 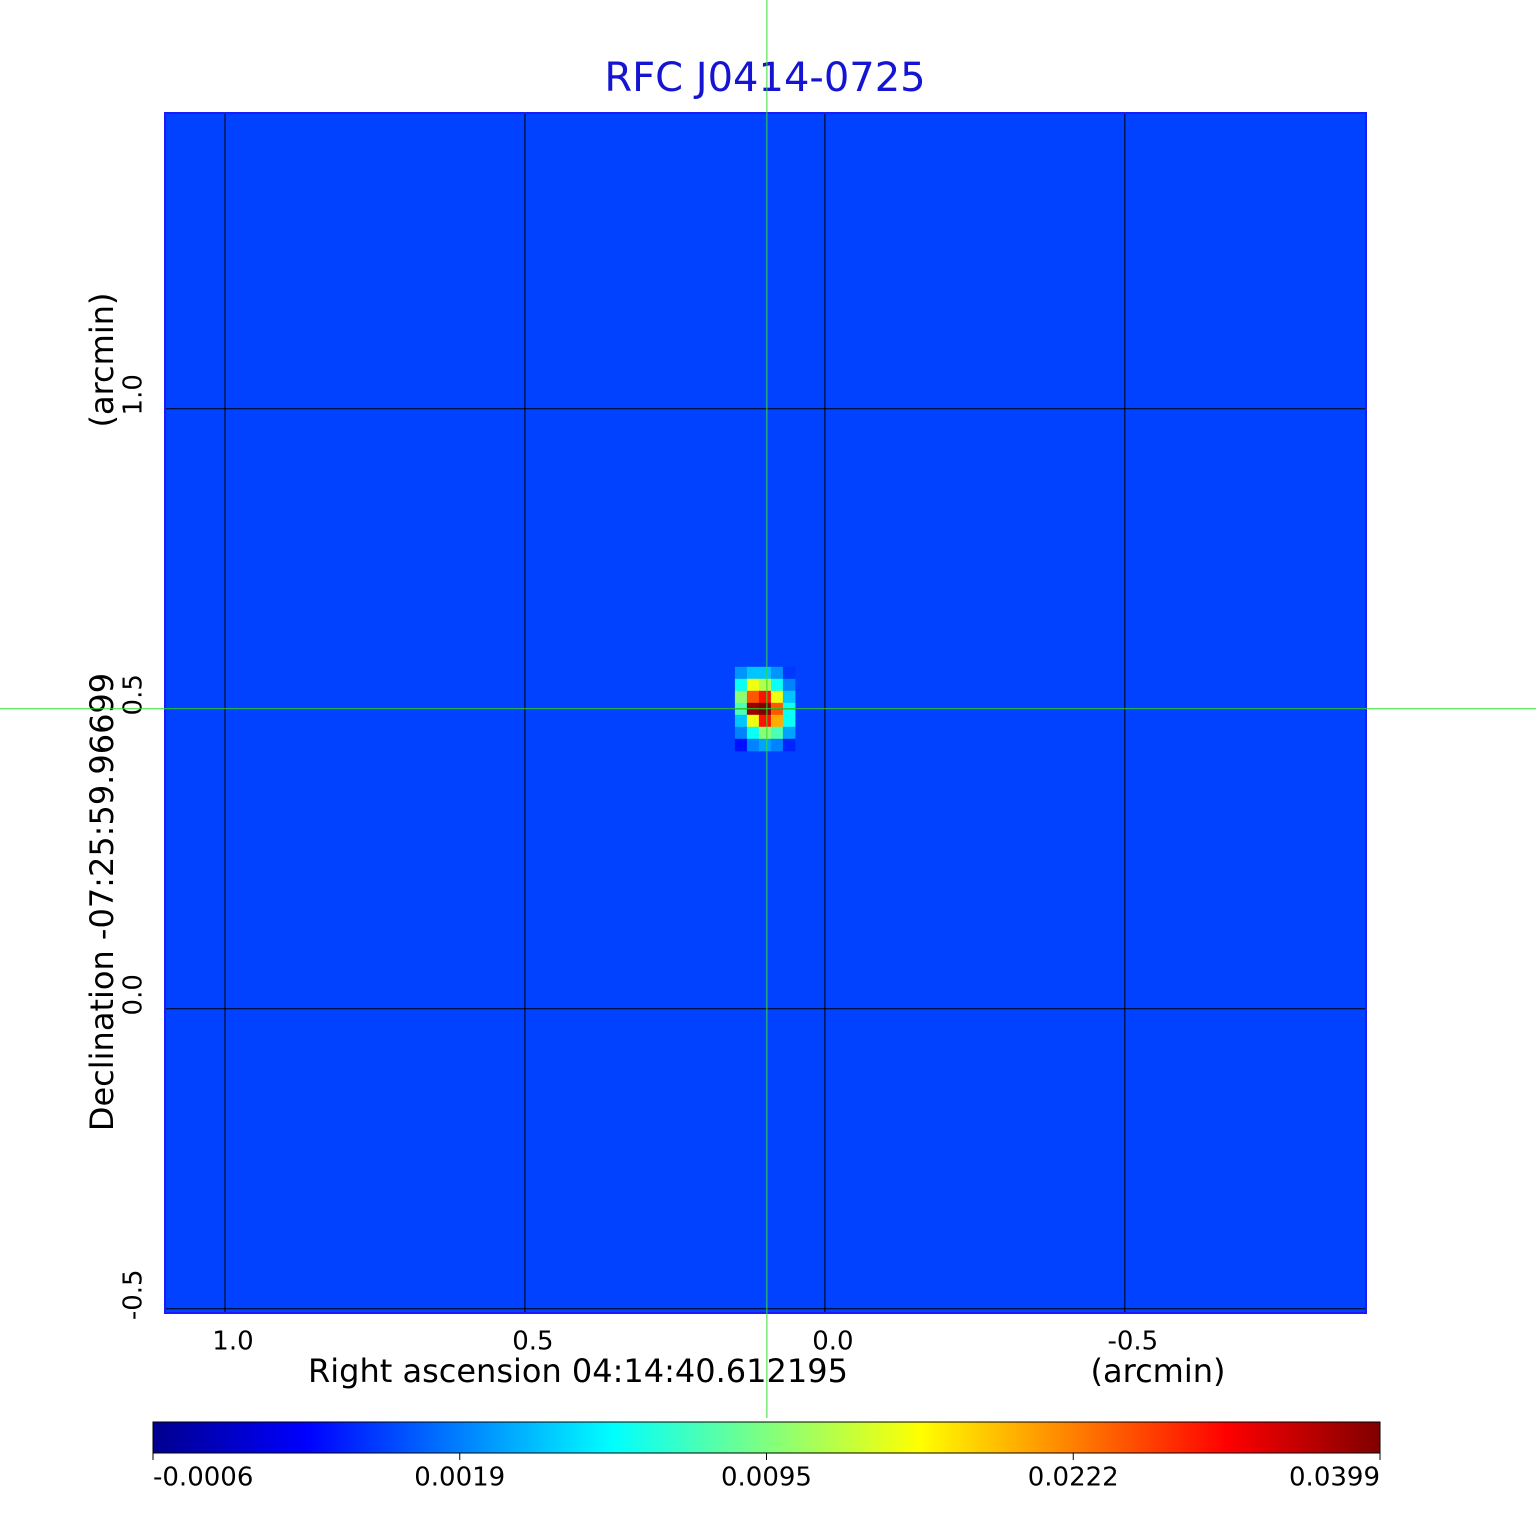 What do you see at coordinates (1158, 1371) in the screenshot?
I see `x-axis-unit: (arcmin)` at bounding box center [1158, 1371].